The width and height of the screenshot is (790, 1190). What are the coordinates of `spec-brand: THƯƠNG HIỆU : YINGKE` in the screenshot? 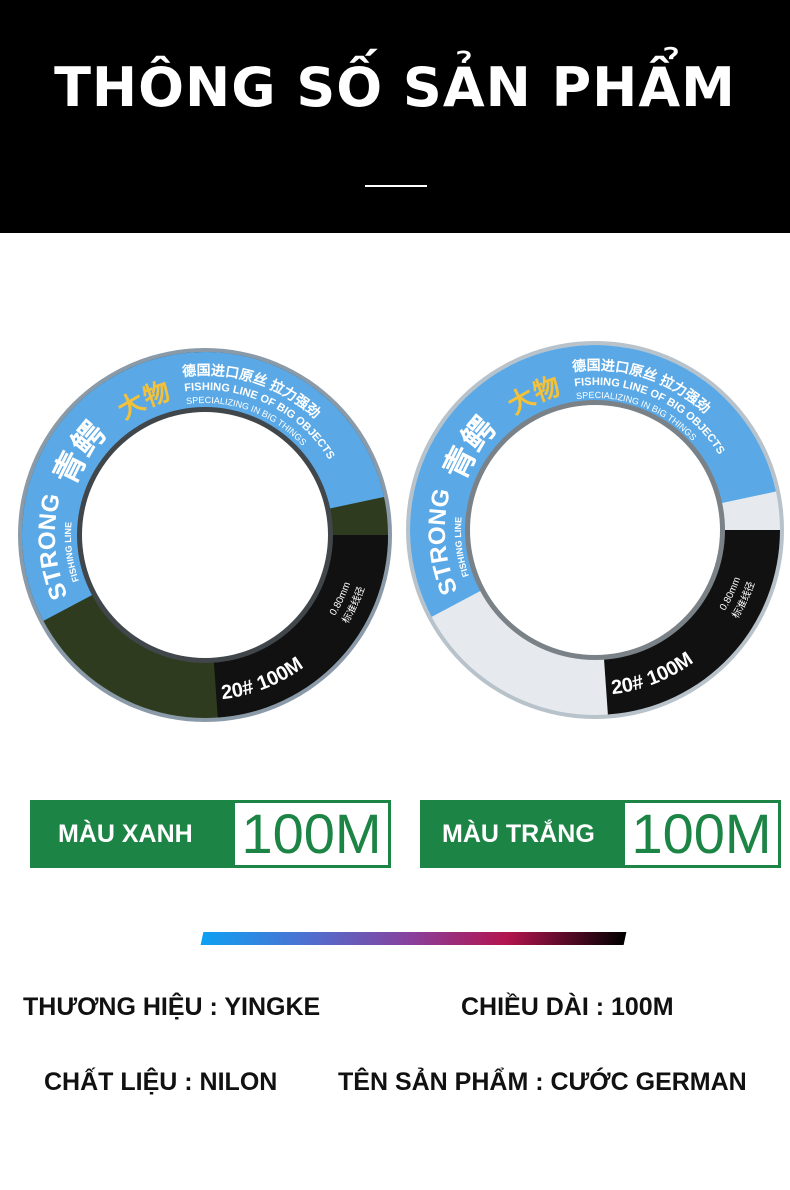 It's located at (172, 1007).